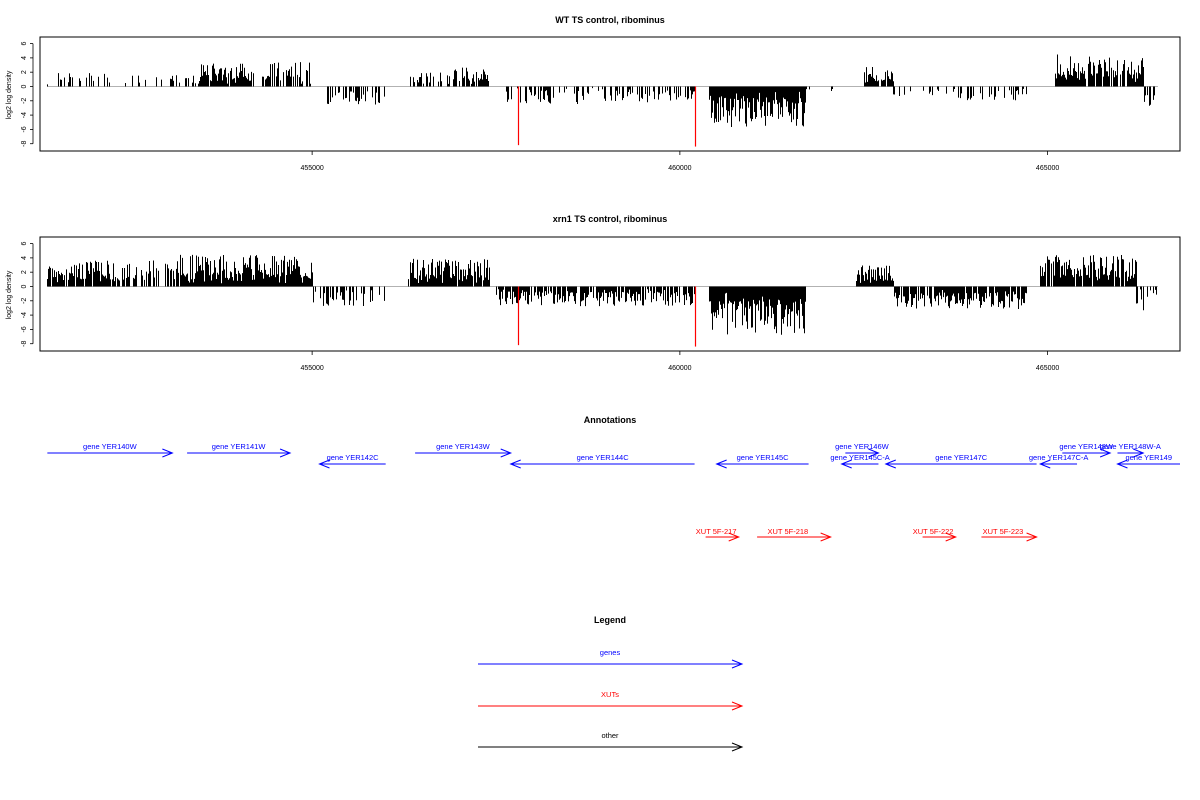 This screenshot has height=800, width=1200. What do you see at coordinates (862, 446) in the screenshot?
I see `gene-label: gene YER146W` at bounding box center [862, 446].